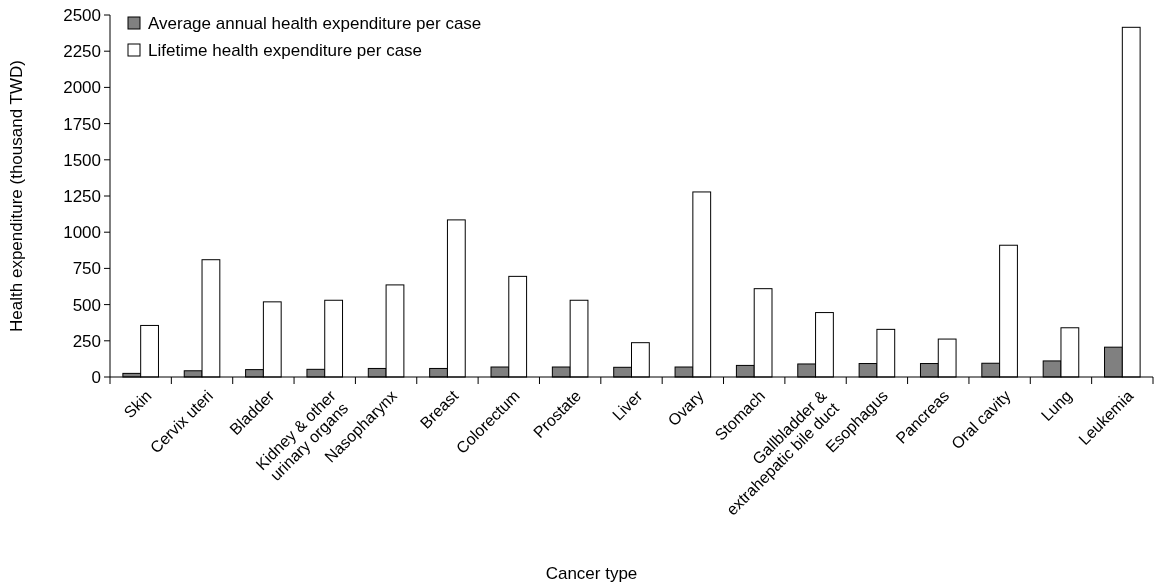  Describe the element at coordinates (16, 196) in the screenshot. I see `y-axis-title: Health expenditure (thousand TWD)` at that location.